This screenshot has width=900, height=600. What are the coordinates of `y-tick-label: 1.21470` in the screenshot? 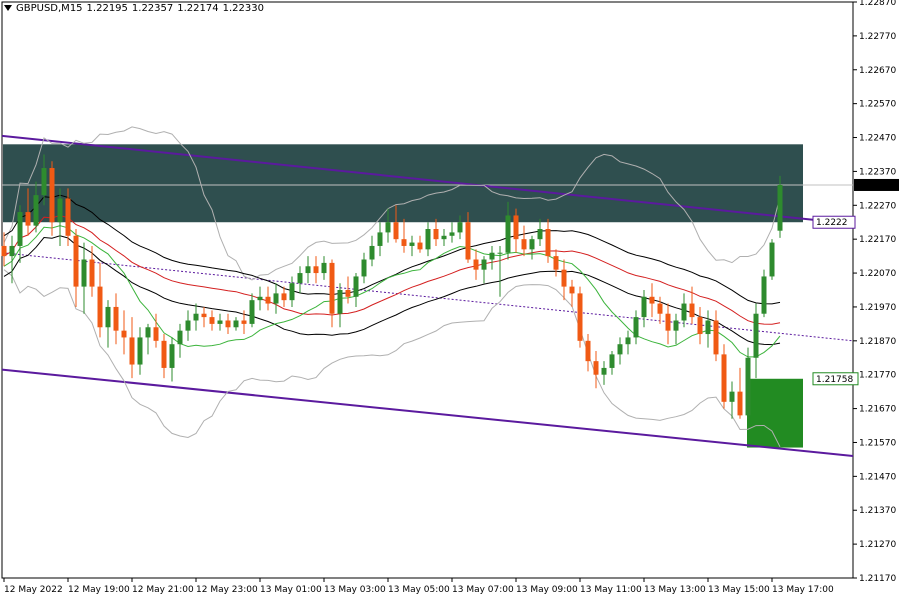 It's located at (877, 477).